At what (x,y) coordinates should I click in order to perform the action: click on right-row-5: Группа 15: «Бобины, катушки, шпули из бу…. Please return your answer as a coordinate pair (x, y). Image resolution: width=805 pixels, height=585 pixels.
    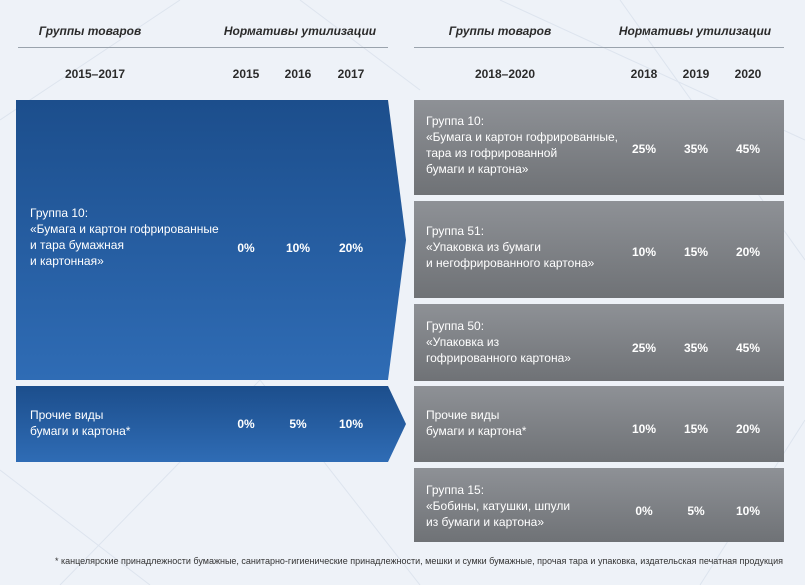
    Looking at the image, I should click on (599, 505).